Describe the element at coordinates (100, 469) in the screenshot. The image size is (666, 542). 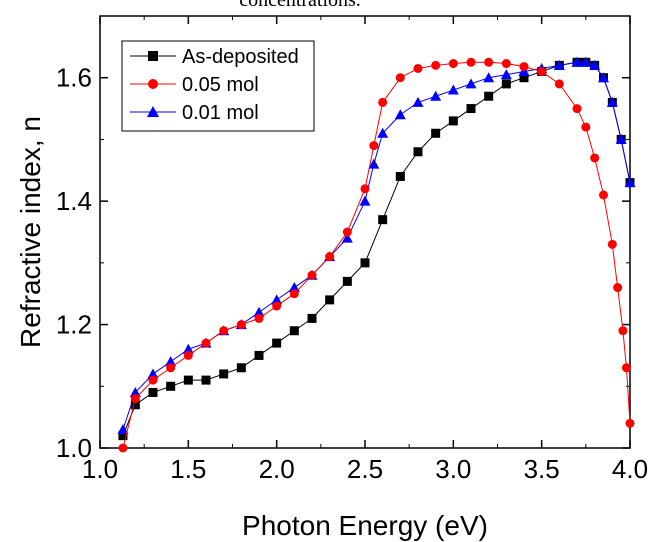
I see `x-tick-label-0: 1.0` at that location.